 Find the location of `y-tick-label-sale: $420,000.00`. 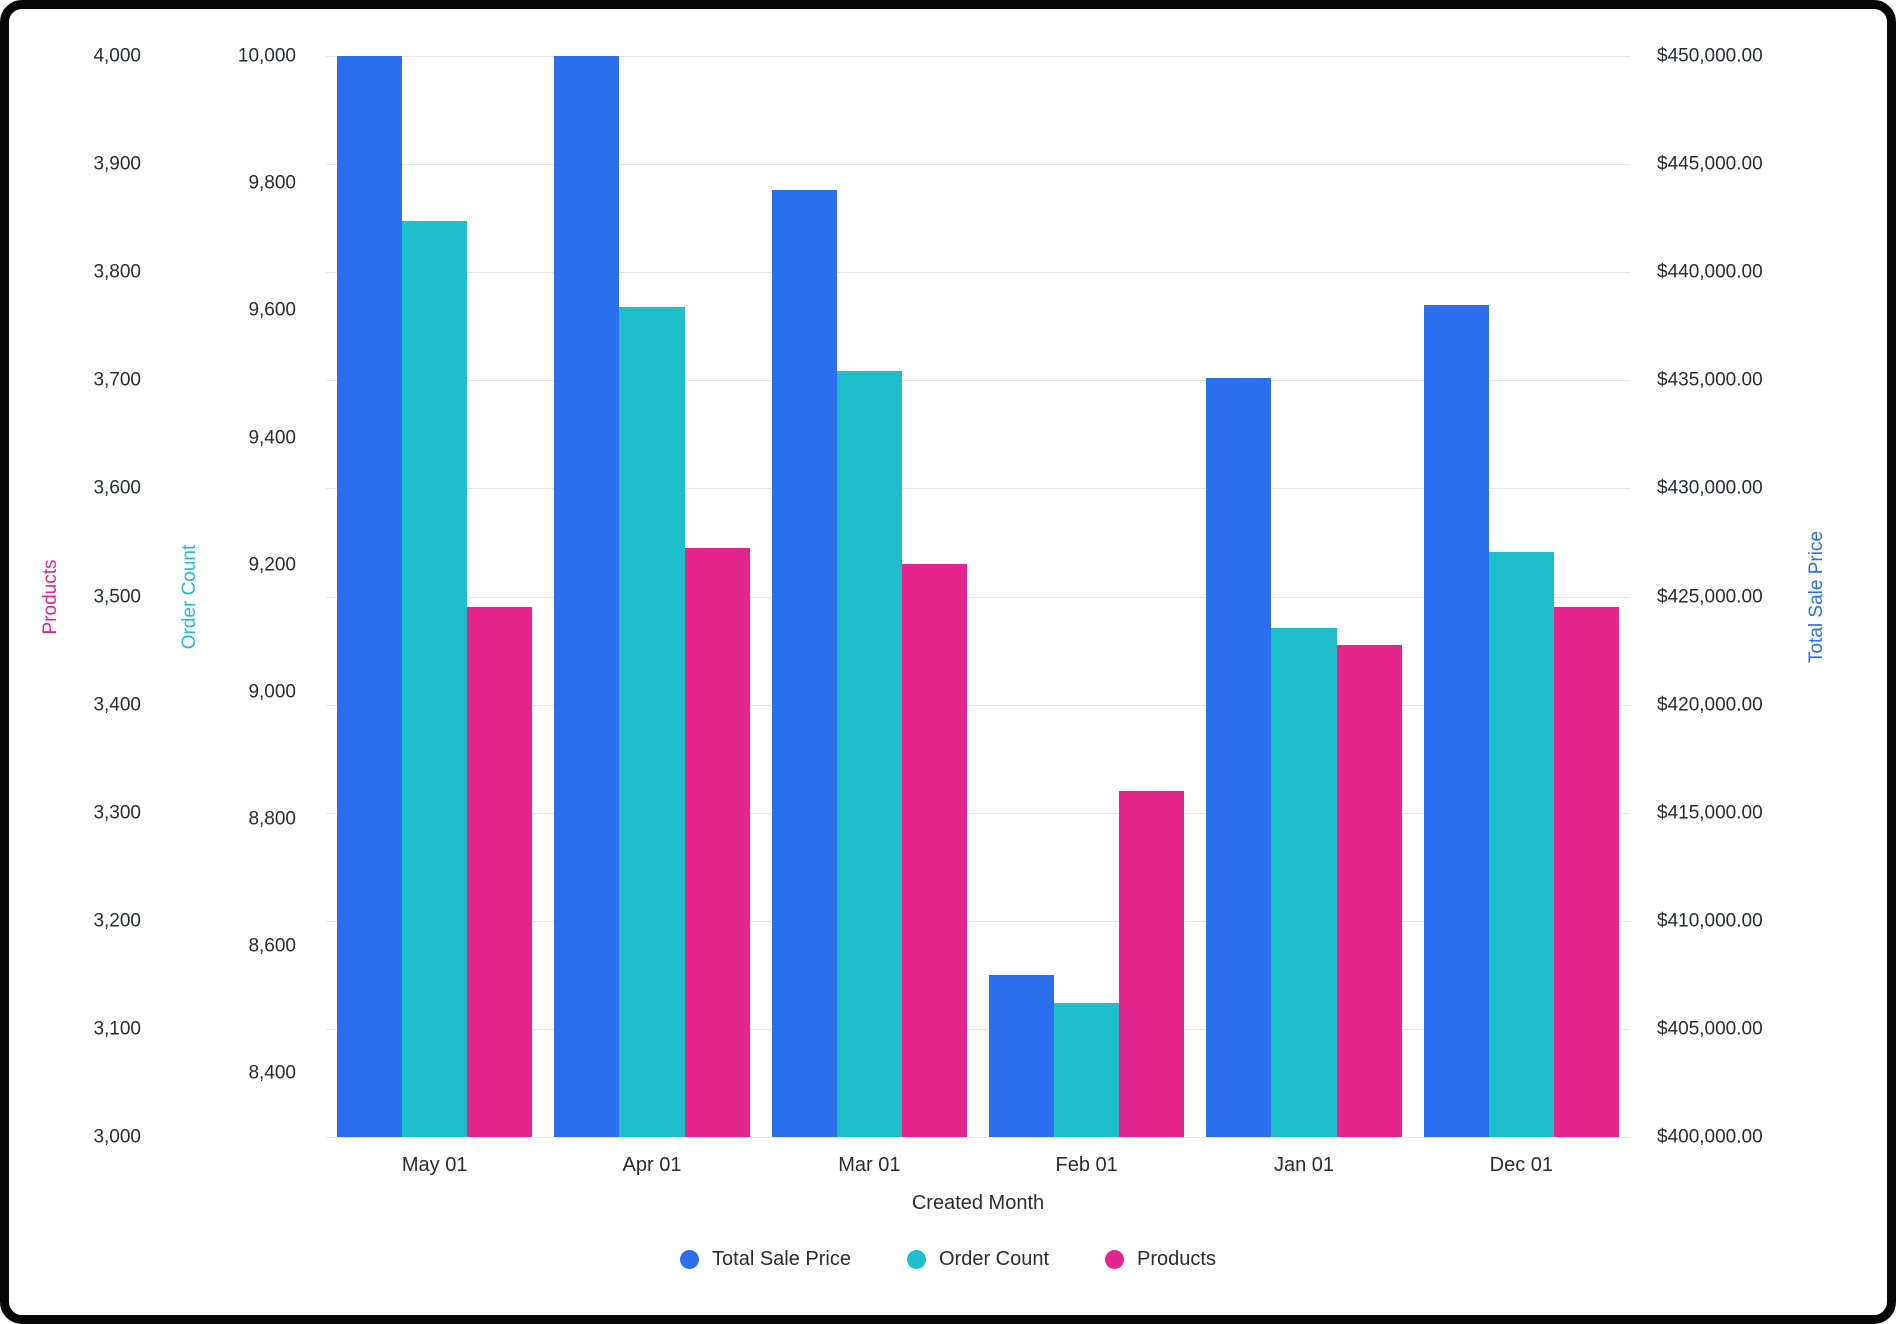

y-tick-label-sale: $420,000.00 is located at coordinates (1710, 705).